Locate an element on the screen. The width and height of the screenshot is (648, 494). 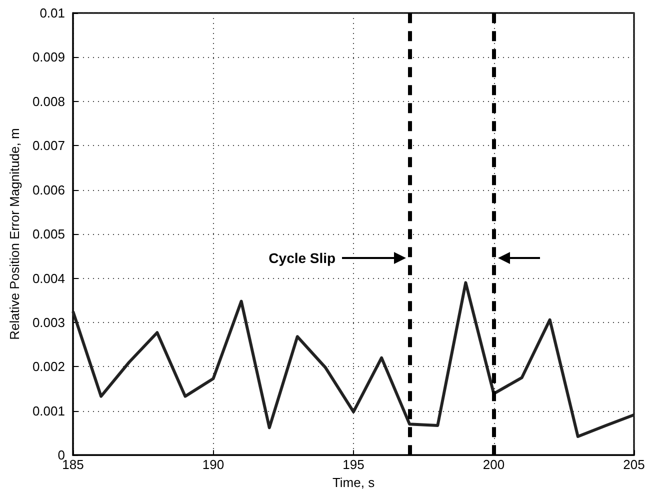
x-tick-label: 200 is located at coordinates (493, 464).